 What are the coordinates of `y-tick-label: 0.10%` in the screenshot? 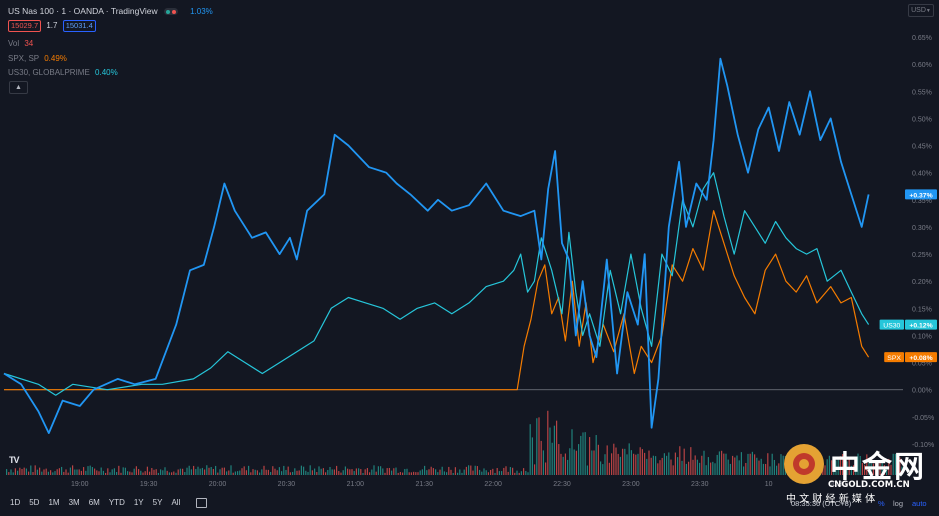 It's located at (922, 336).